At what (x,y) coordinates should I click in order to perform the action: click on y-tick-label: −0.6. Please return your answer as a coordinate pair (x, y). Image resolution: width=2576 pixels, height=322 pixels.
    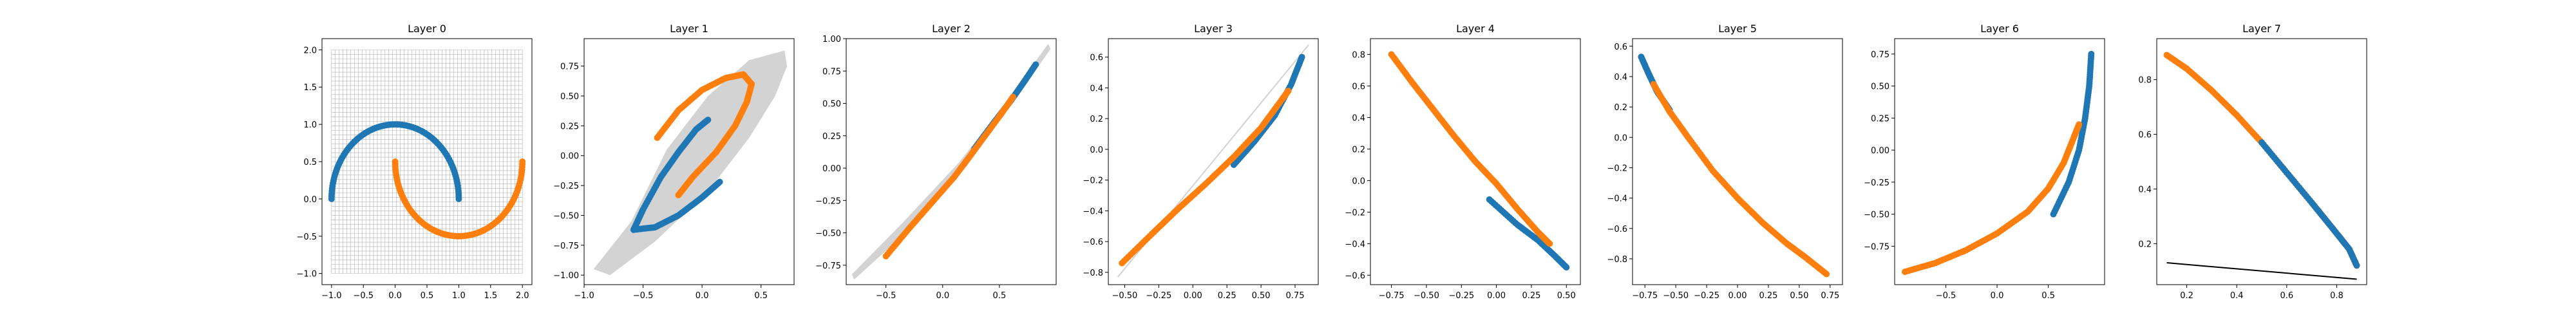
    Looking at the image, I should click on (1093, 242).